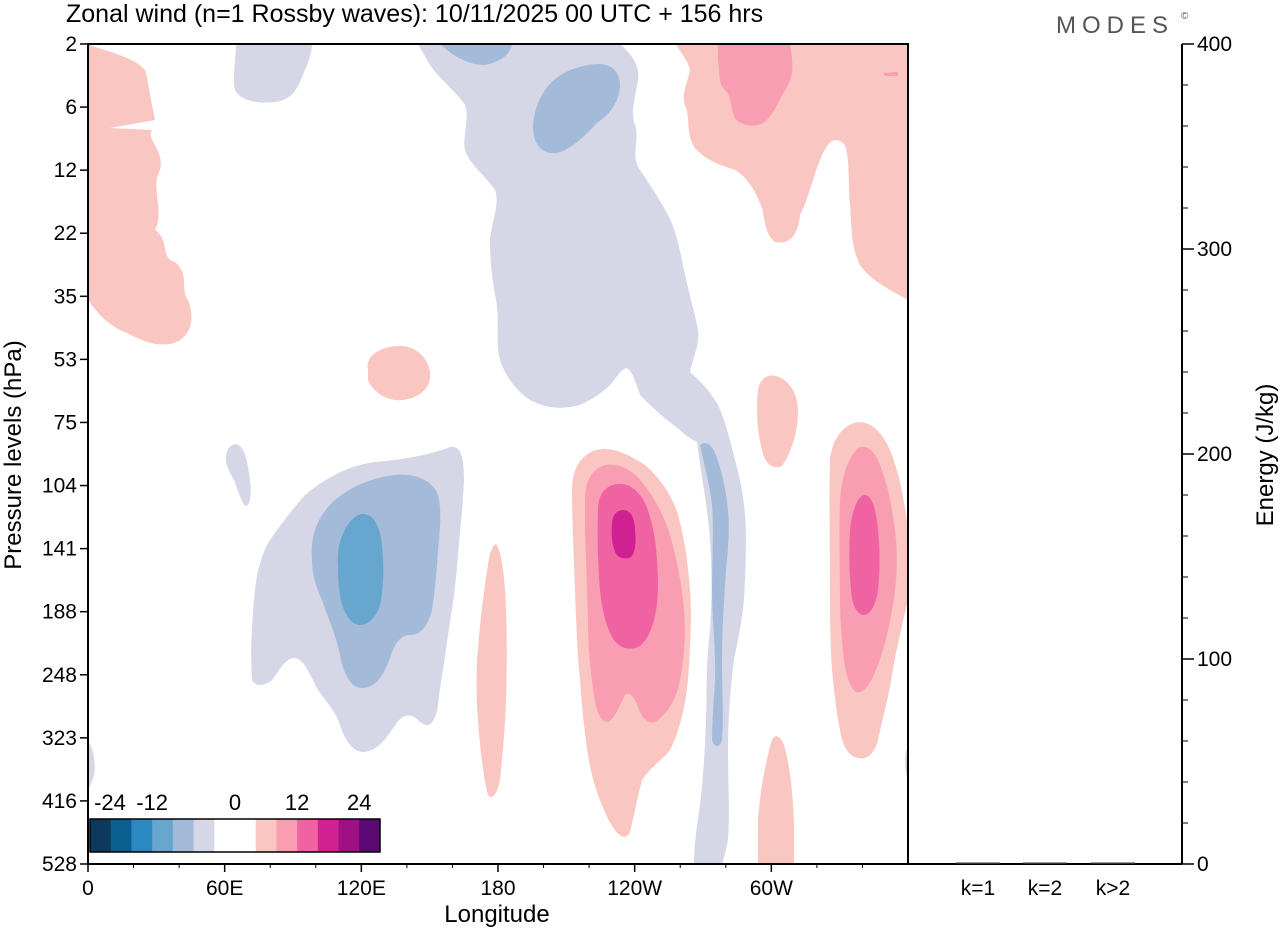 This screenshot has height=930, width=1280. I want to click on colorbar, so click(235, 835).